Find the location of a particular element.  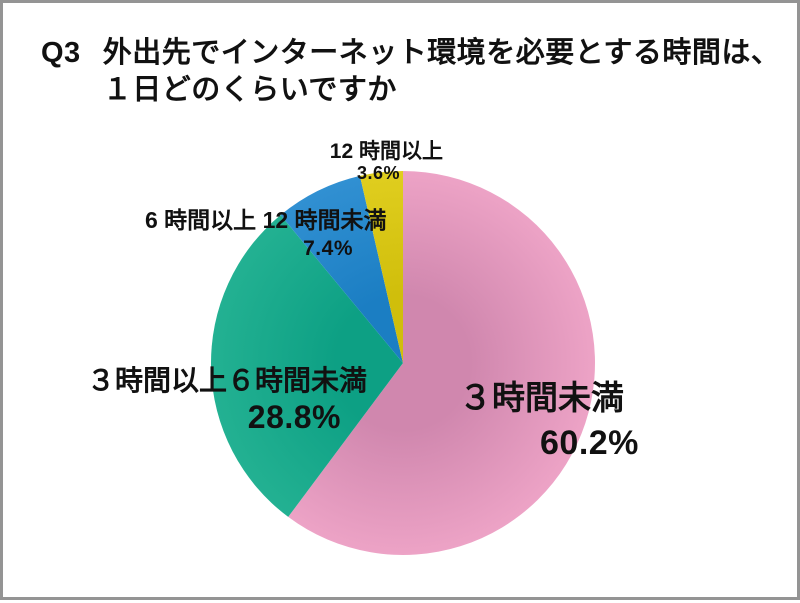

chart-title: Q3 外出先でインターネット環境を必要とする時間は、 １日どのくらいですか is located at coordinates (410, 72).